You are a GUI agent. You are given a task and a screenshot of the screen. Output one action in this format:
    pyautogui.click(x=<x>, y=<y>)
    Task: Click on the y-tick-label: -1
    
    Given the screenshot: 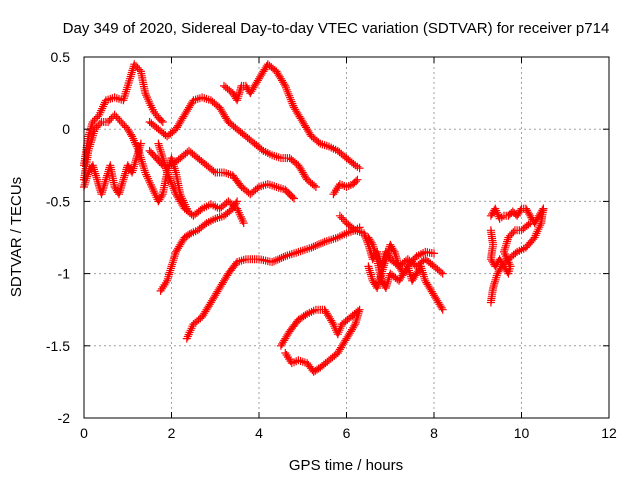 What is the action you would take?
    pyautogui.click(x=64, y=274)
    